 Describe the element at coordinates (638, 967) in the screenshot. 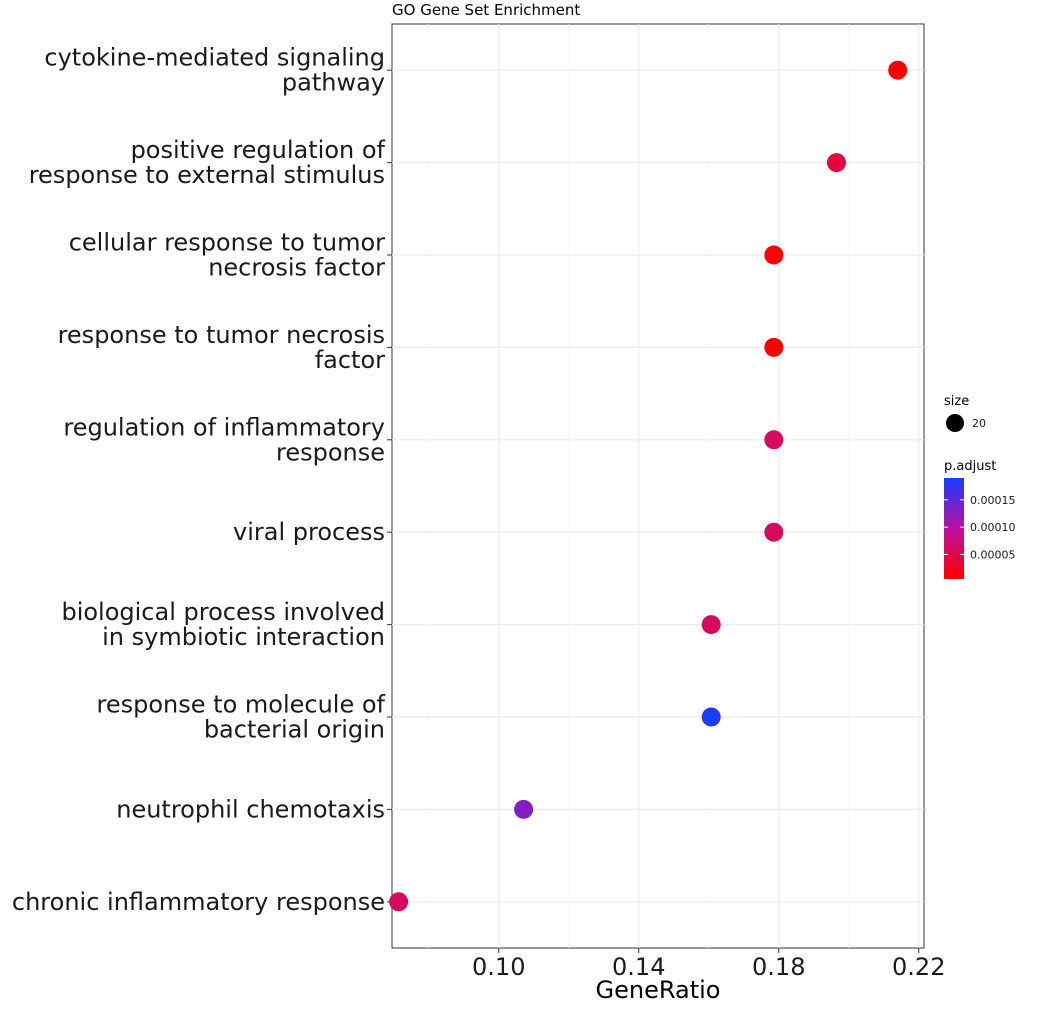

I see `x-tick-label: 0.14` at that location.